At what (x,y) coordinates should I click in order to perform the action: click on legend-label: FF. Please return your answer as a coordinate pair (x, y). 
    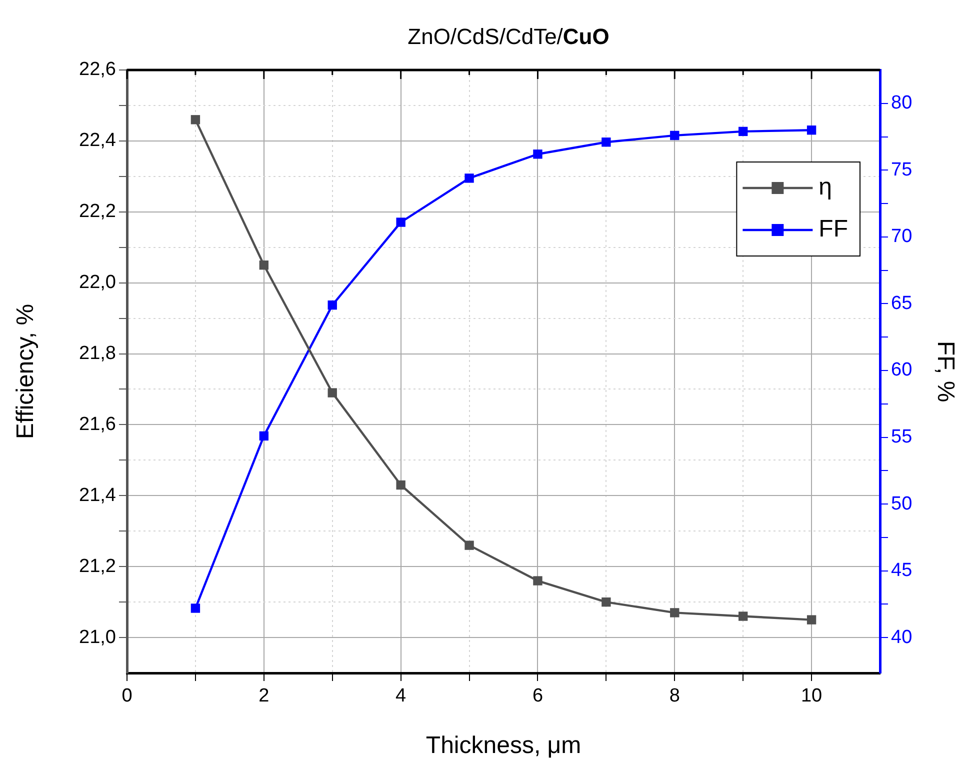
    Looking at the image, I should click on (833, 229).